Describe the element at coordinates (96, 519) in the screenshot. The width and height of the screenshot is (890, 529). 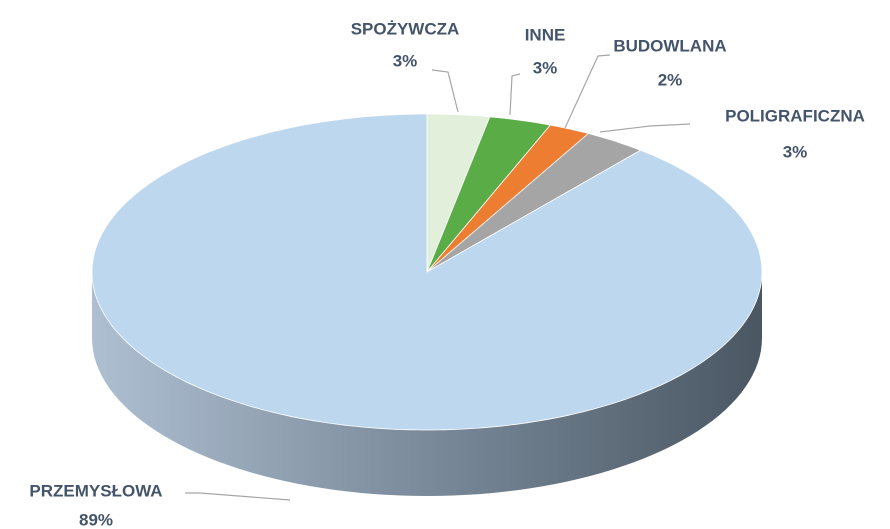
I see `value-label: 89%` at that location.